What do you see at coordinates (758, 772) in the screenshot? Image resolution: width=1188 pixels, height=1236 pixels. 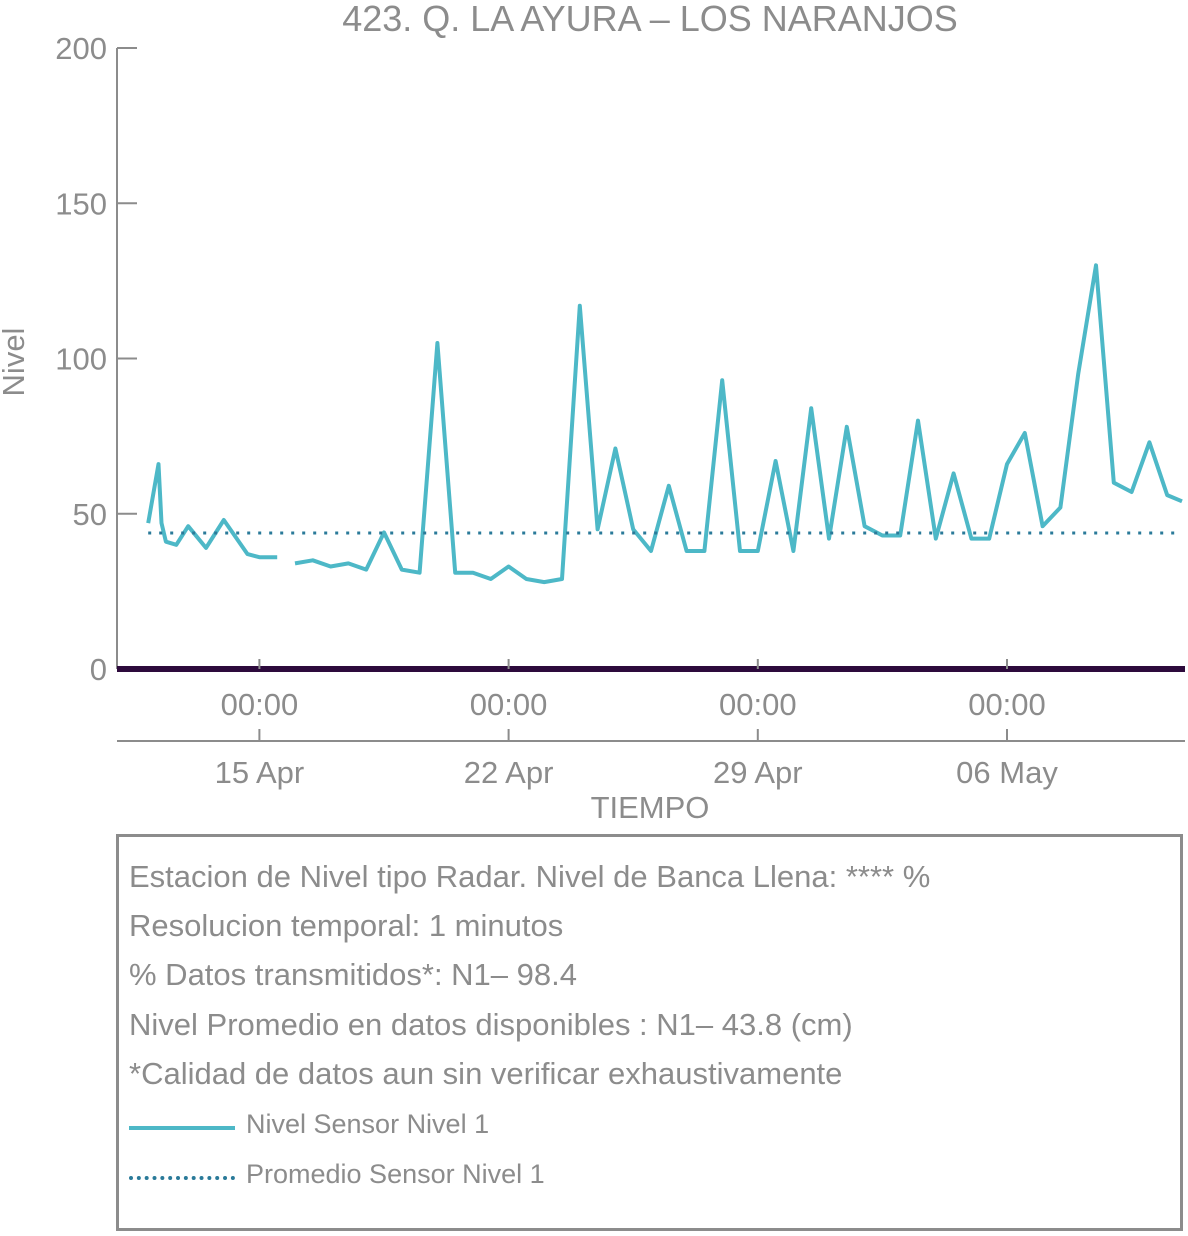 I see `x-tick-label-date: 29 Apr` at bounding box center [758, 772].